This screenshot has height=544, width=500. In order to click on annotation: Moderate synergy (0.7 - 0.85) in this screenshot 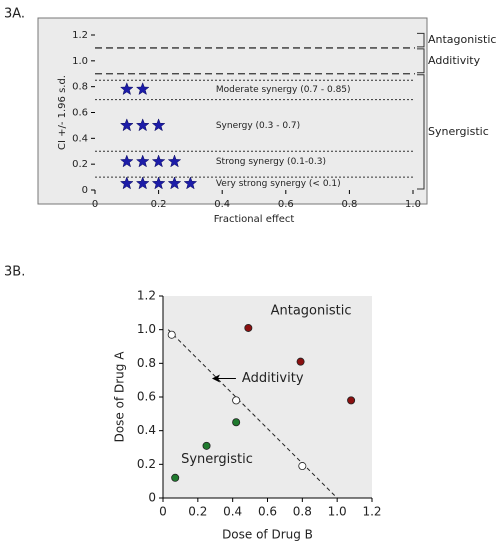, I will do `click(283, 90)`.